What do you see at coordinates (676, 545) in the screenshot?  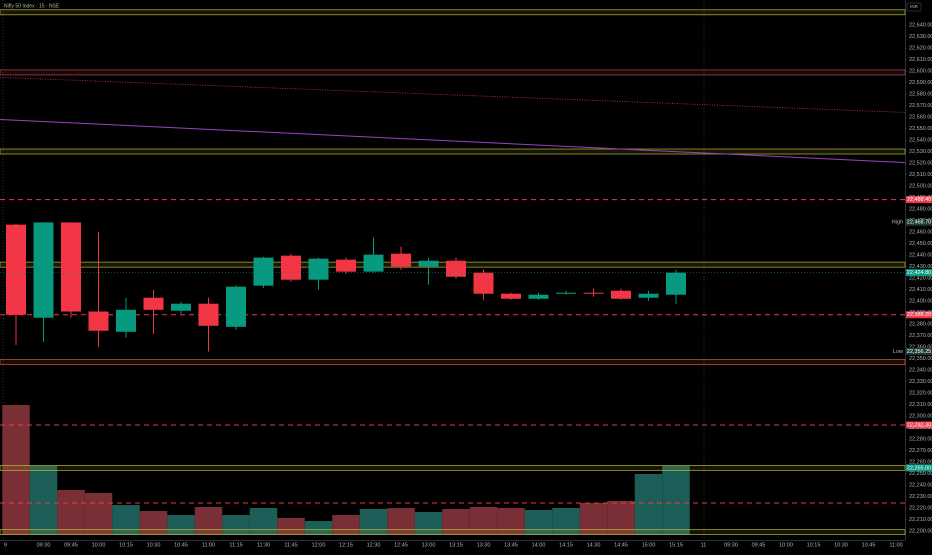 I see `x-tick-label: 15:15` at bounding box center [676, 545].